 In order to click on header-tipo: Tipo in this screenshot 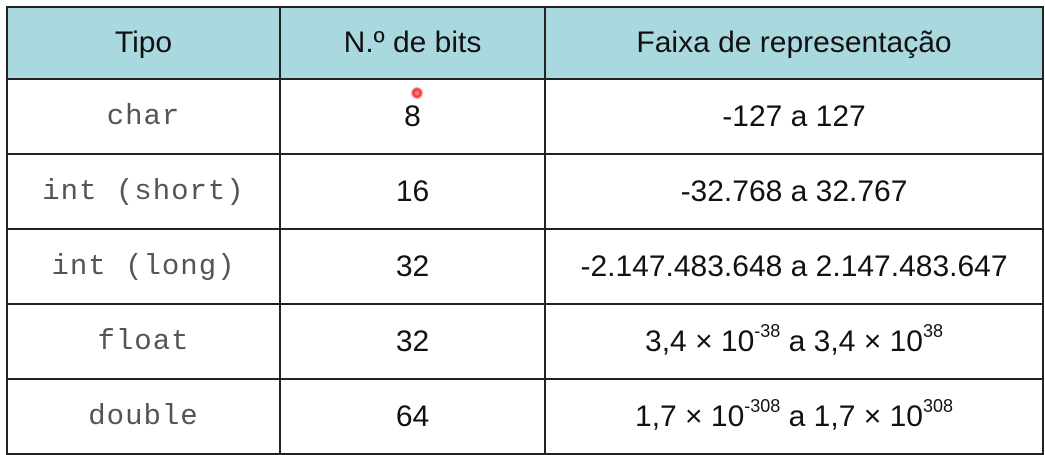, I will do `click(143, 43)`.